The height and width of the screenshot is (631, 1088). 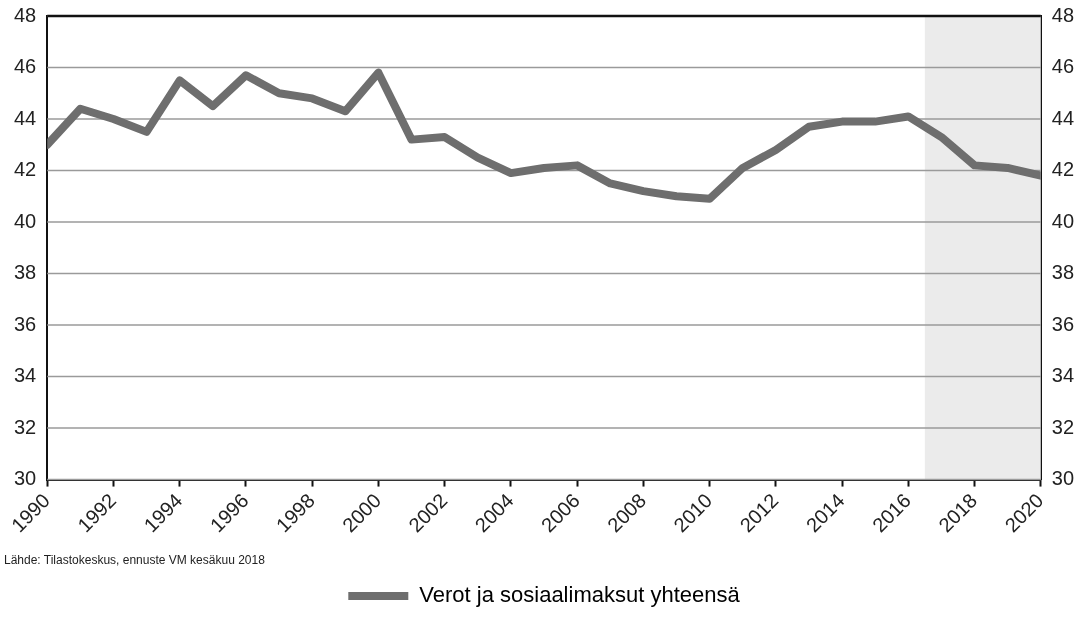 I want to click on y2-tick-label: 38, so click(x=1062, y=272).